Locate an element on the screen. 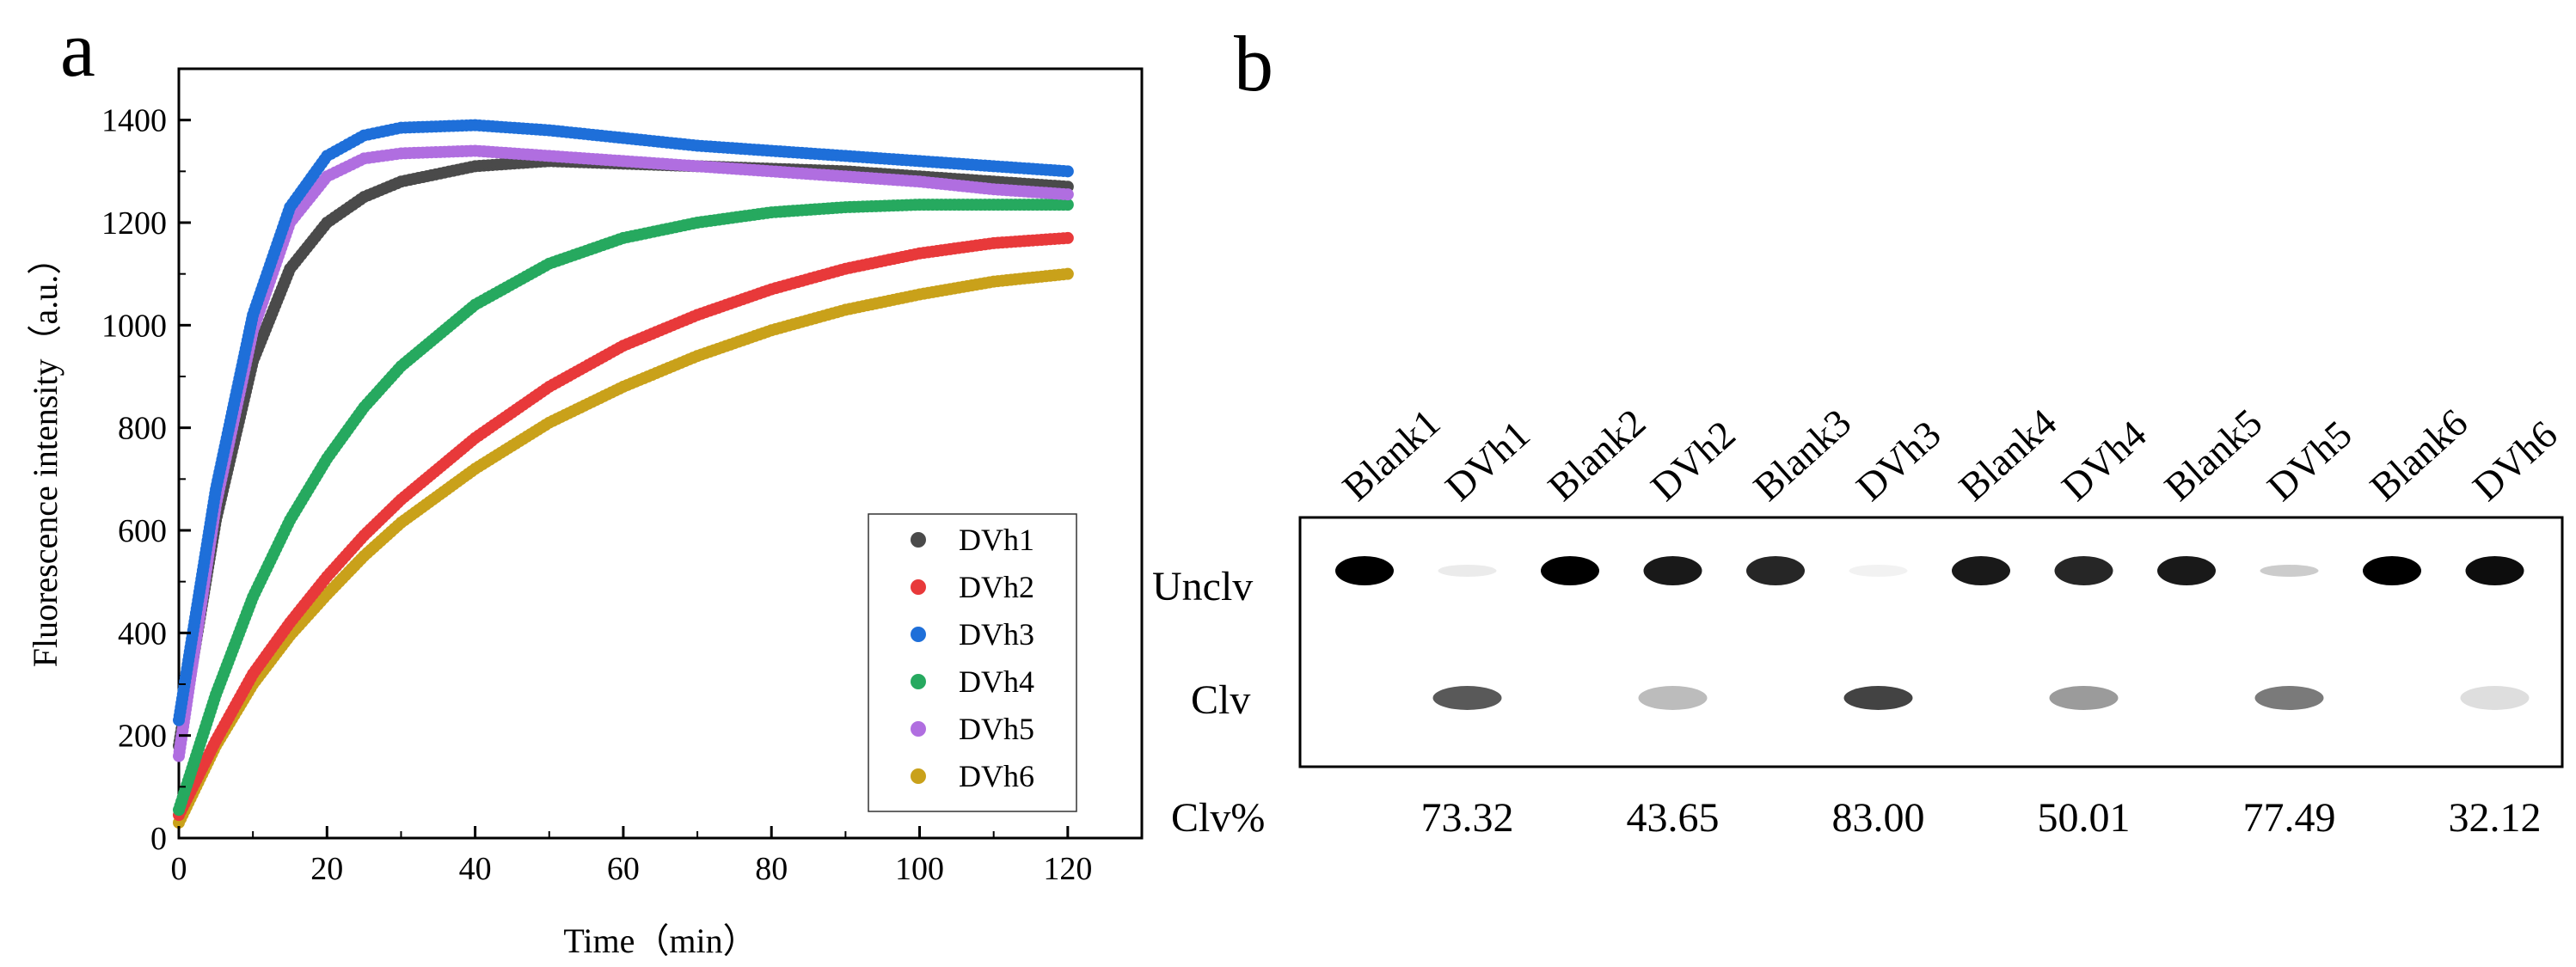 The height and width of the screenshot is (967, 2576). band-layer is located at coordinates (1932, 633).